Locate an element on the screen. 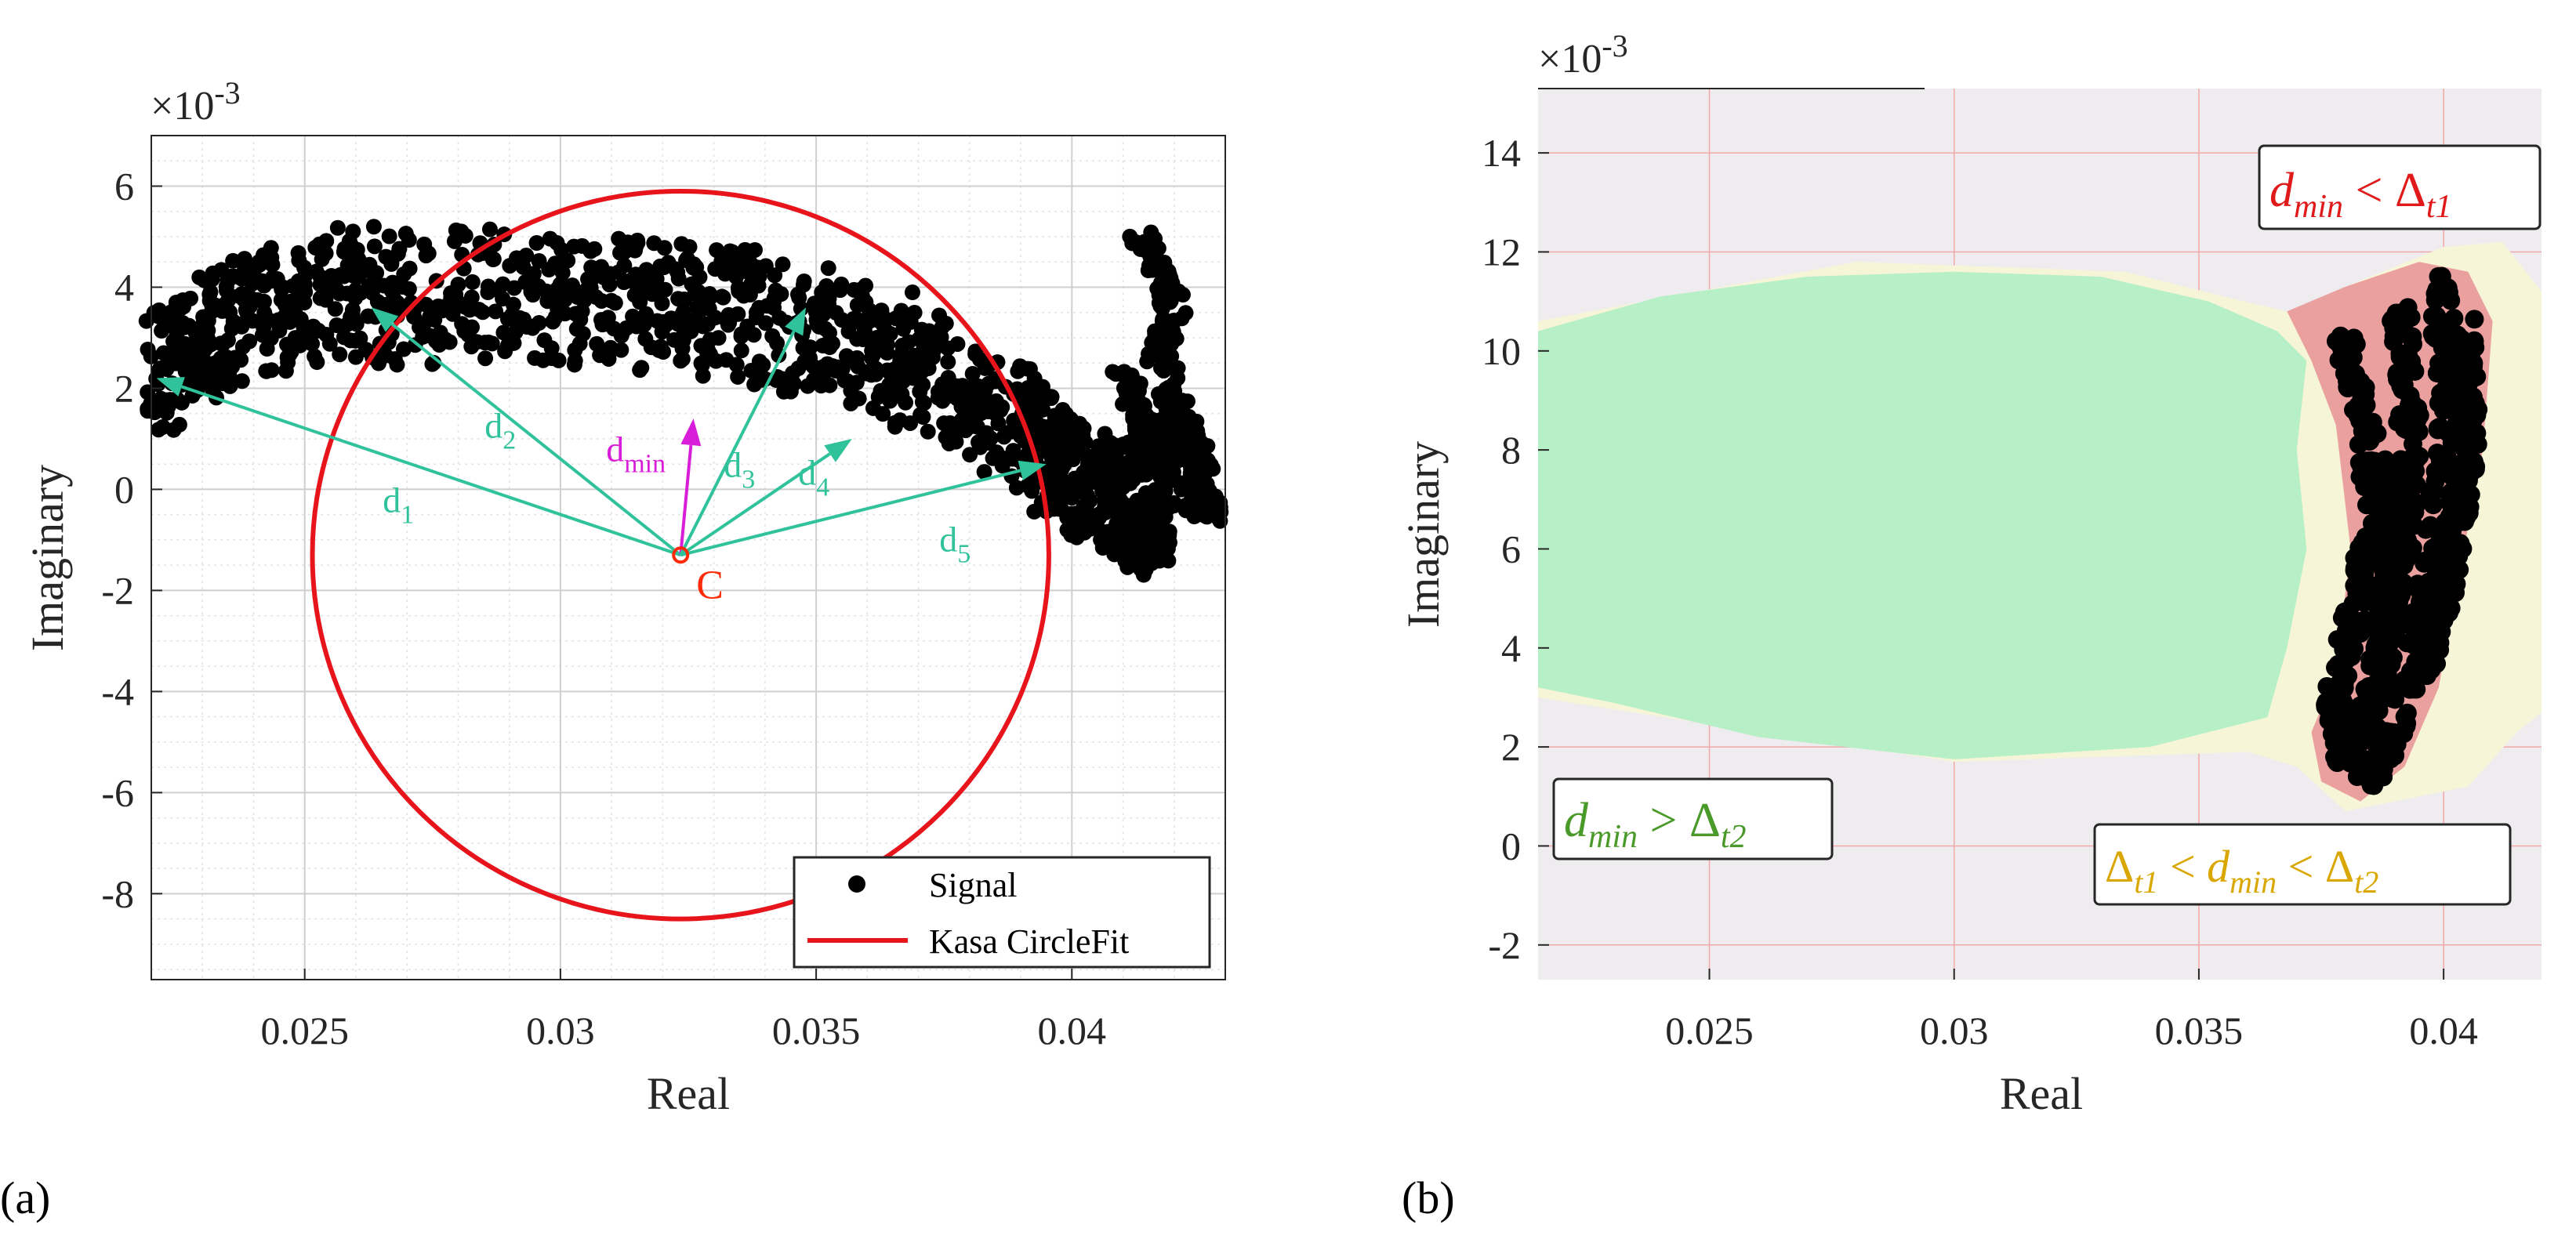 The height and width of the screenshot is (1239, 2576). vector-line is located at coordinates (431, 471).